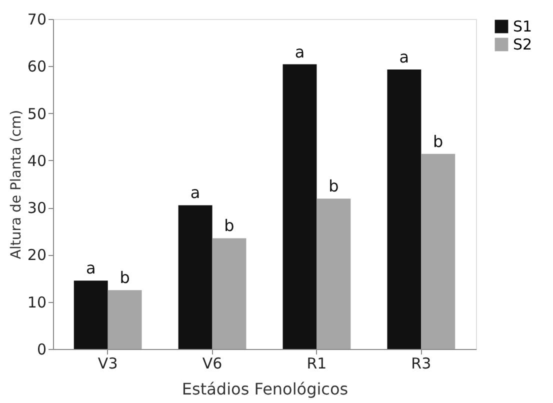  Describe the element at coordinates (36, 113) in the screenshot. I see `y-tick-label: 50` at that location.